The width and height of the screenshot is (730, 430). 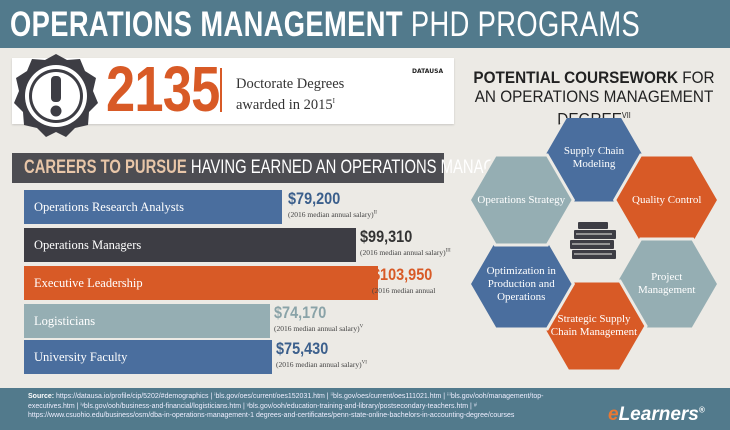 What do you see at coordinates (593, 240) in the screenshot?
I see `books-icon` at bounding box center [593, 240].